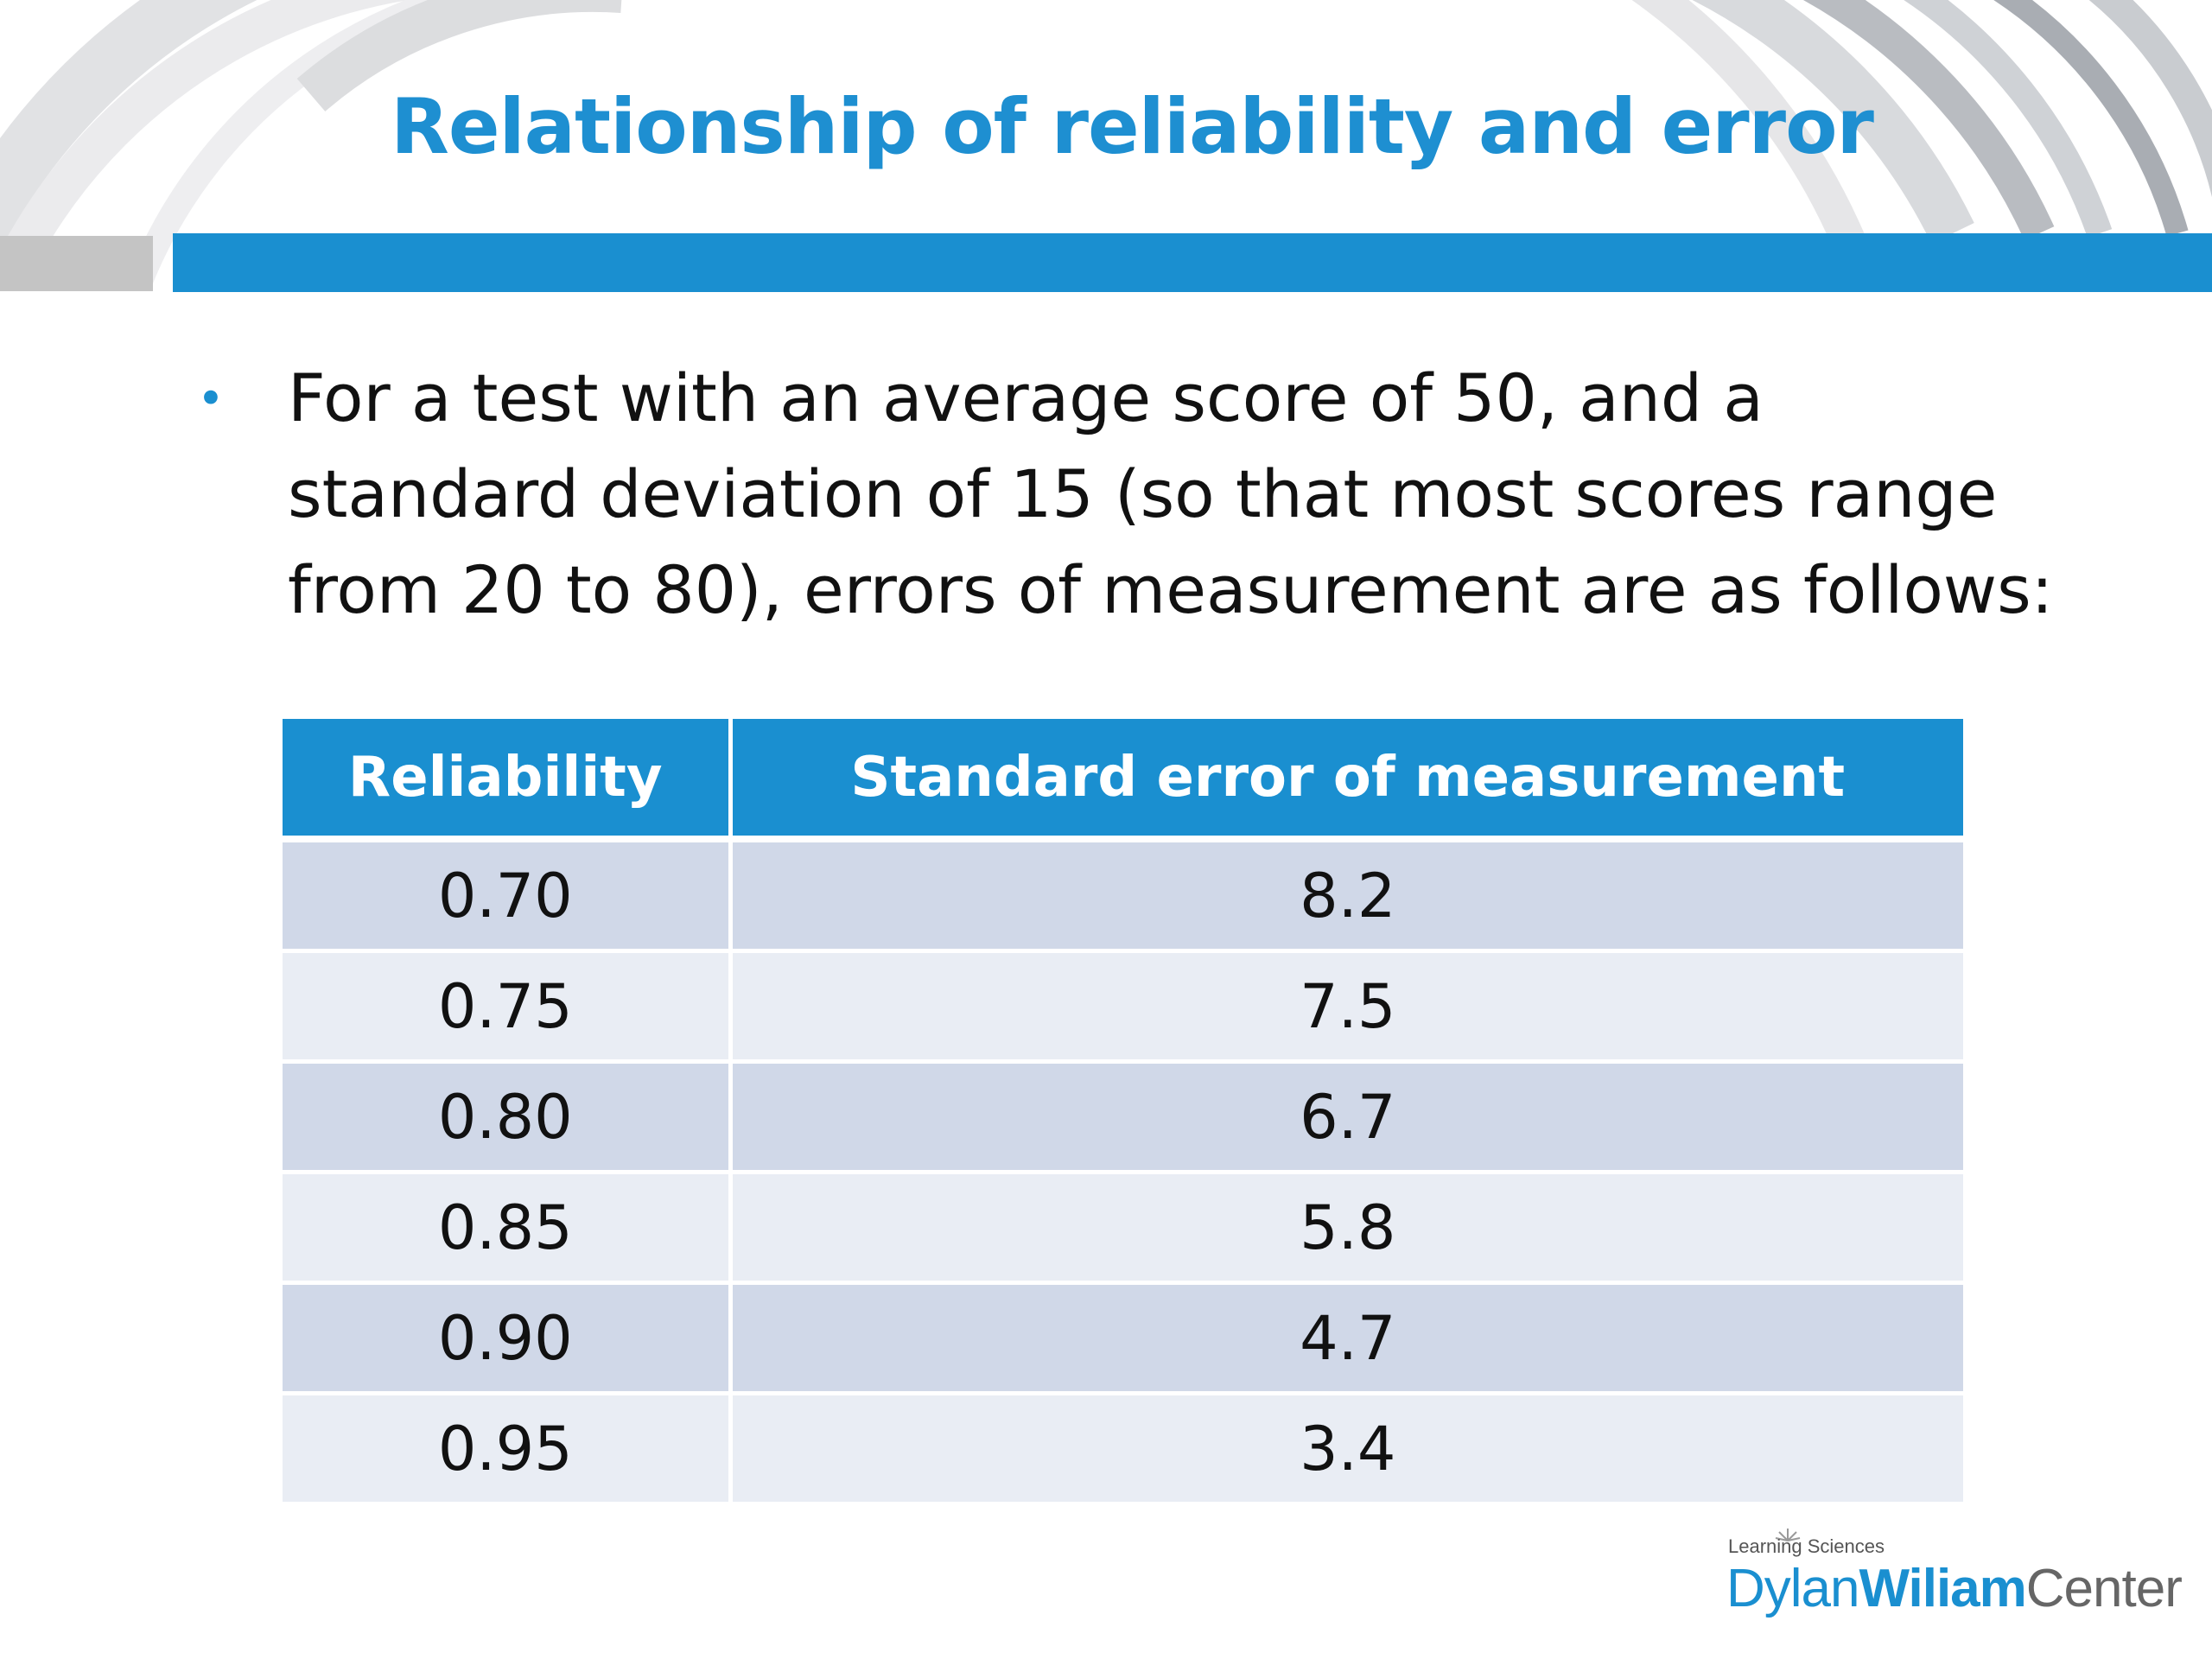 The height and width of the screenshot is (1659, 2212). Describe the element at coordinates (508, 1228) in the screenshot. I see `reliability-cell: 0.85` at that location.